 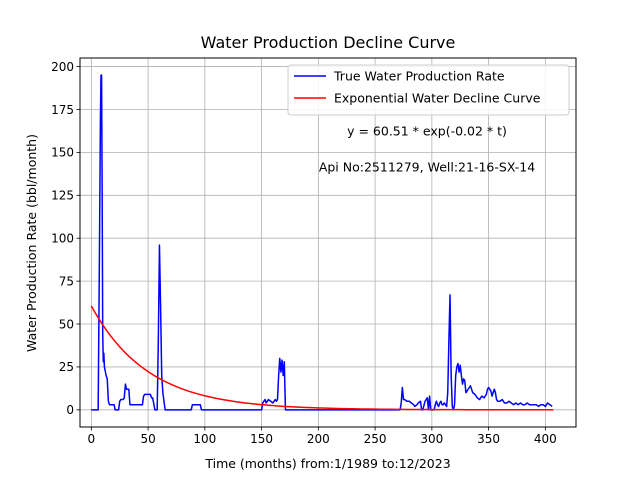 I want to click on x-tick-label: 350, so click(x=488, y=439).